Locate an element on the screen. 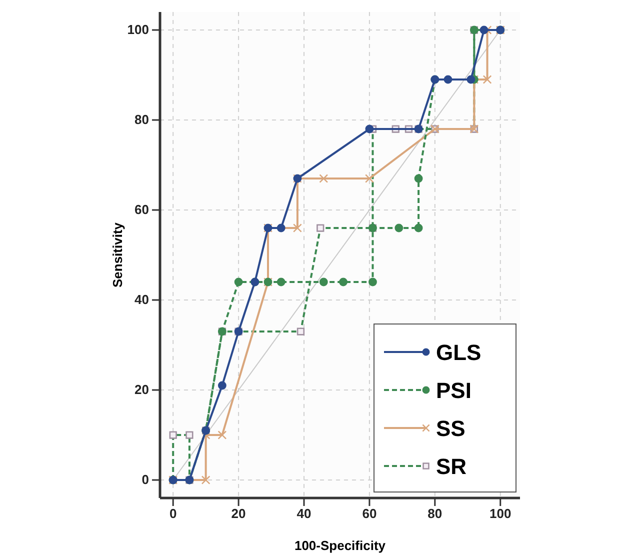 The height and width of the screenshot is (560, 618). x-axis-title: 100-Specificity is located at coordinates (340, 545).